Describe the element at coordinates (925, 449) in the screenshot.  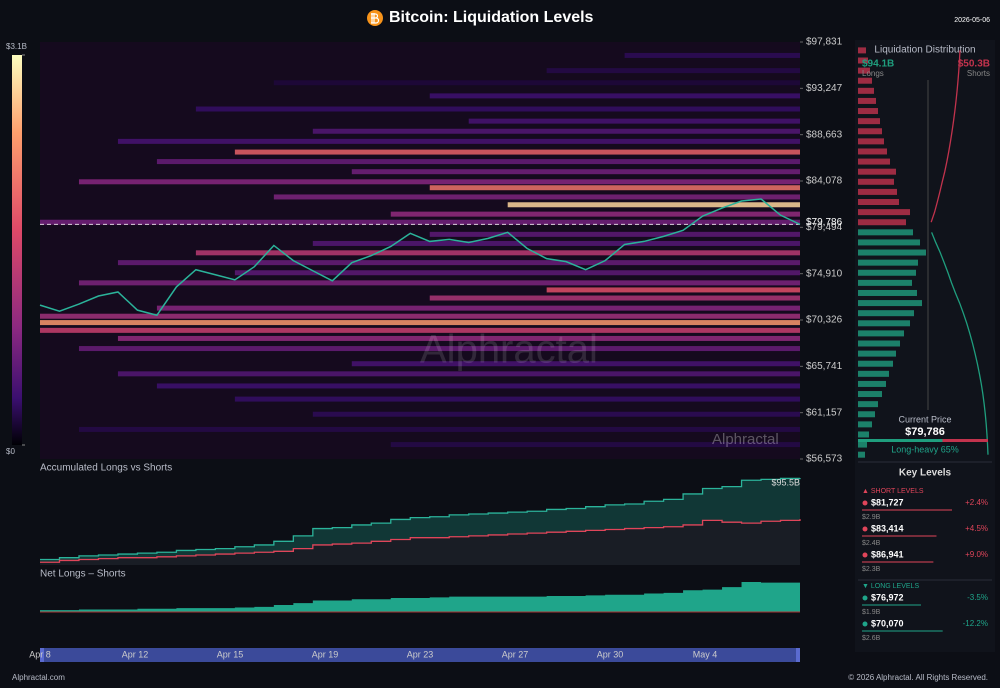
I see `balance-label: Long-heavy 65%` at that location.